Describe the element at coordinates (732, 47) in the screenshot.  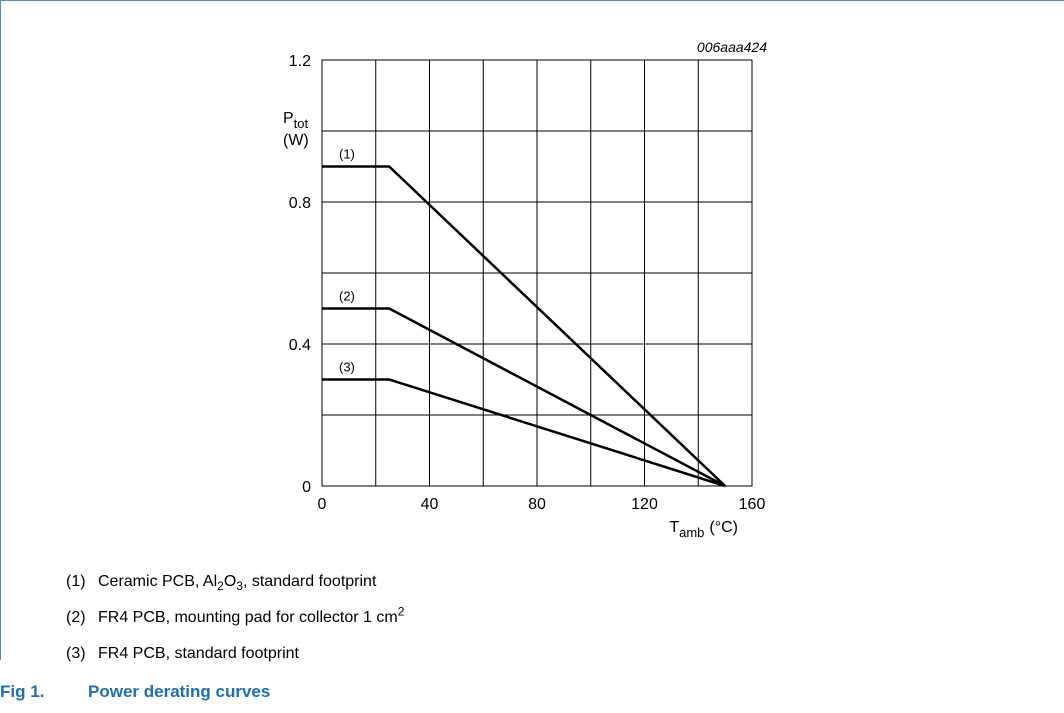
I see `figure-id-label: 006aaa424` at that location.